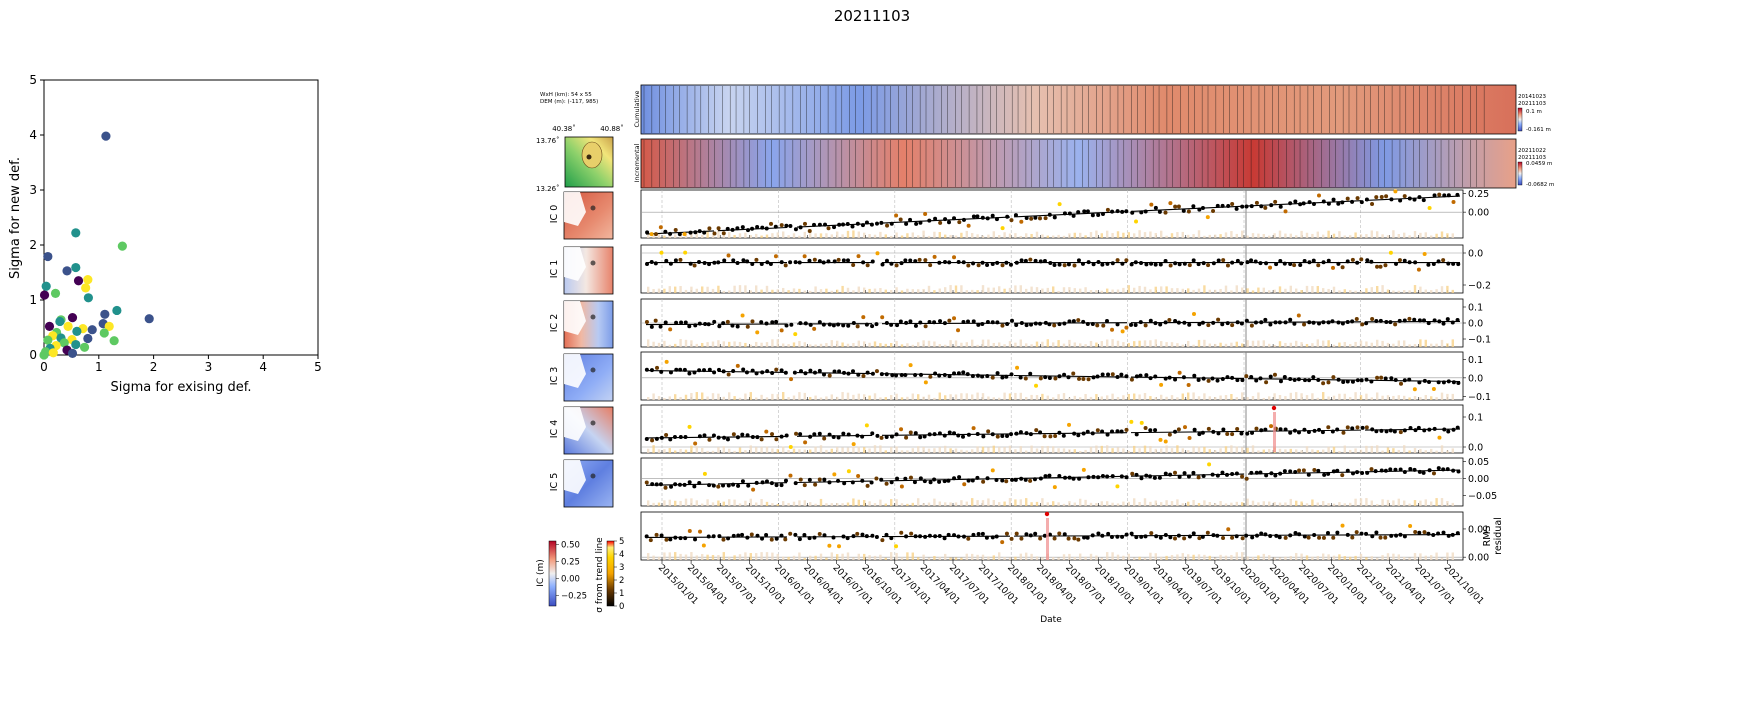 This screenshot has height=715, width=1758. Describe the element at coordinates (209, 367) in the screenshot. I see `x-tick-label: 3` at that location.